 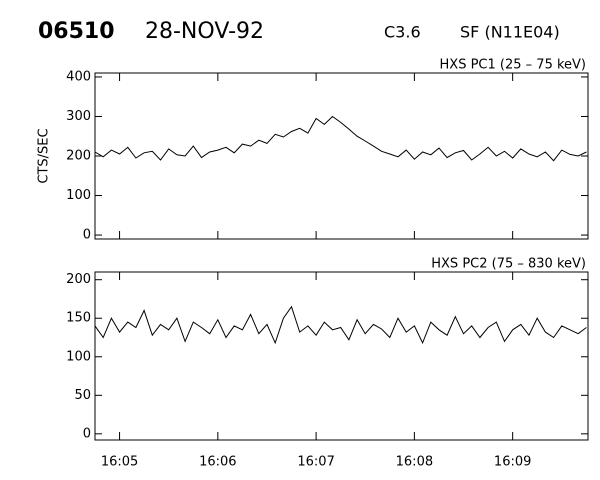 What do you see at coordinates (513, 65) in the screenshot?
I see `panel-title: HXS PC1 (25 – 75 keV)` at bounding box center [513, 65].